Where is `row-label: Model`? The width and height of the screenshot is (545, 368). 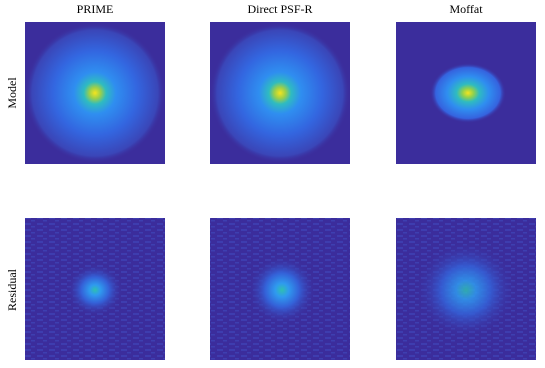 row-label: Model is located at coordinates (12, 93).